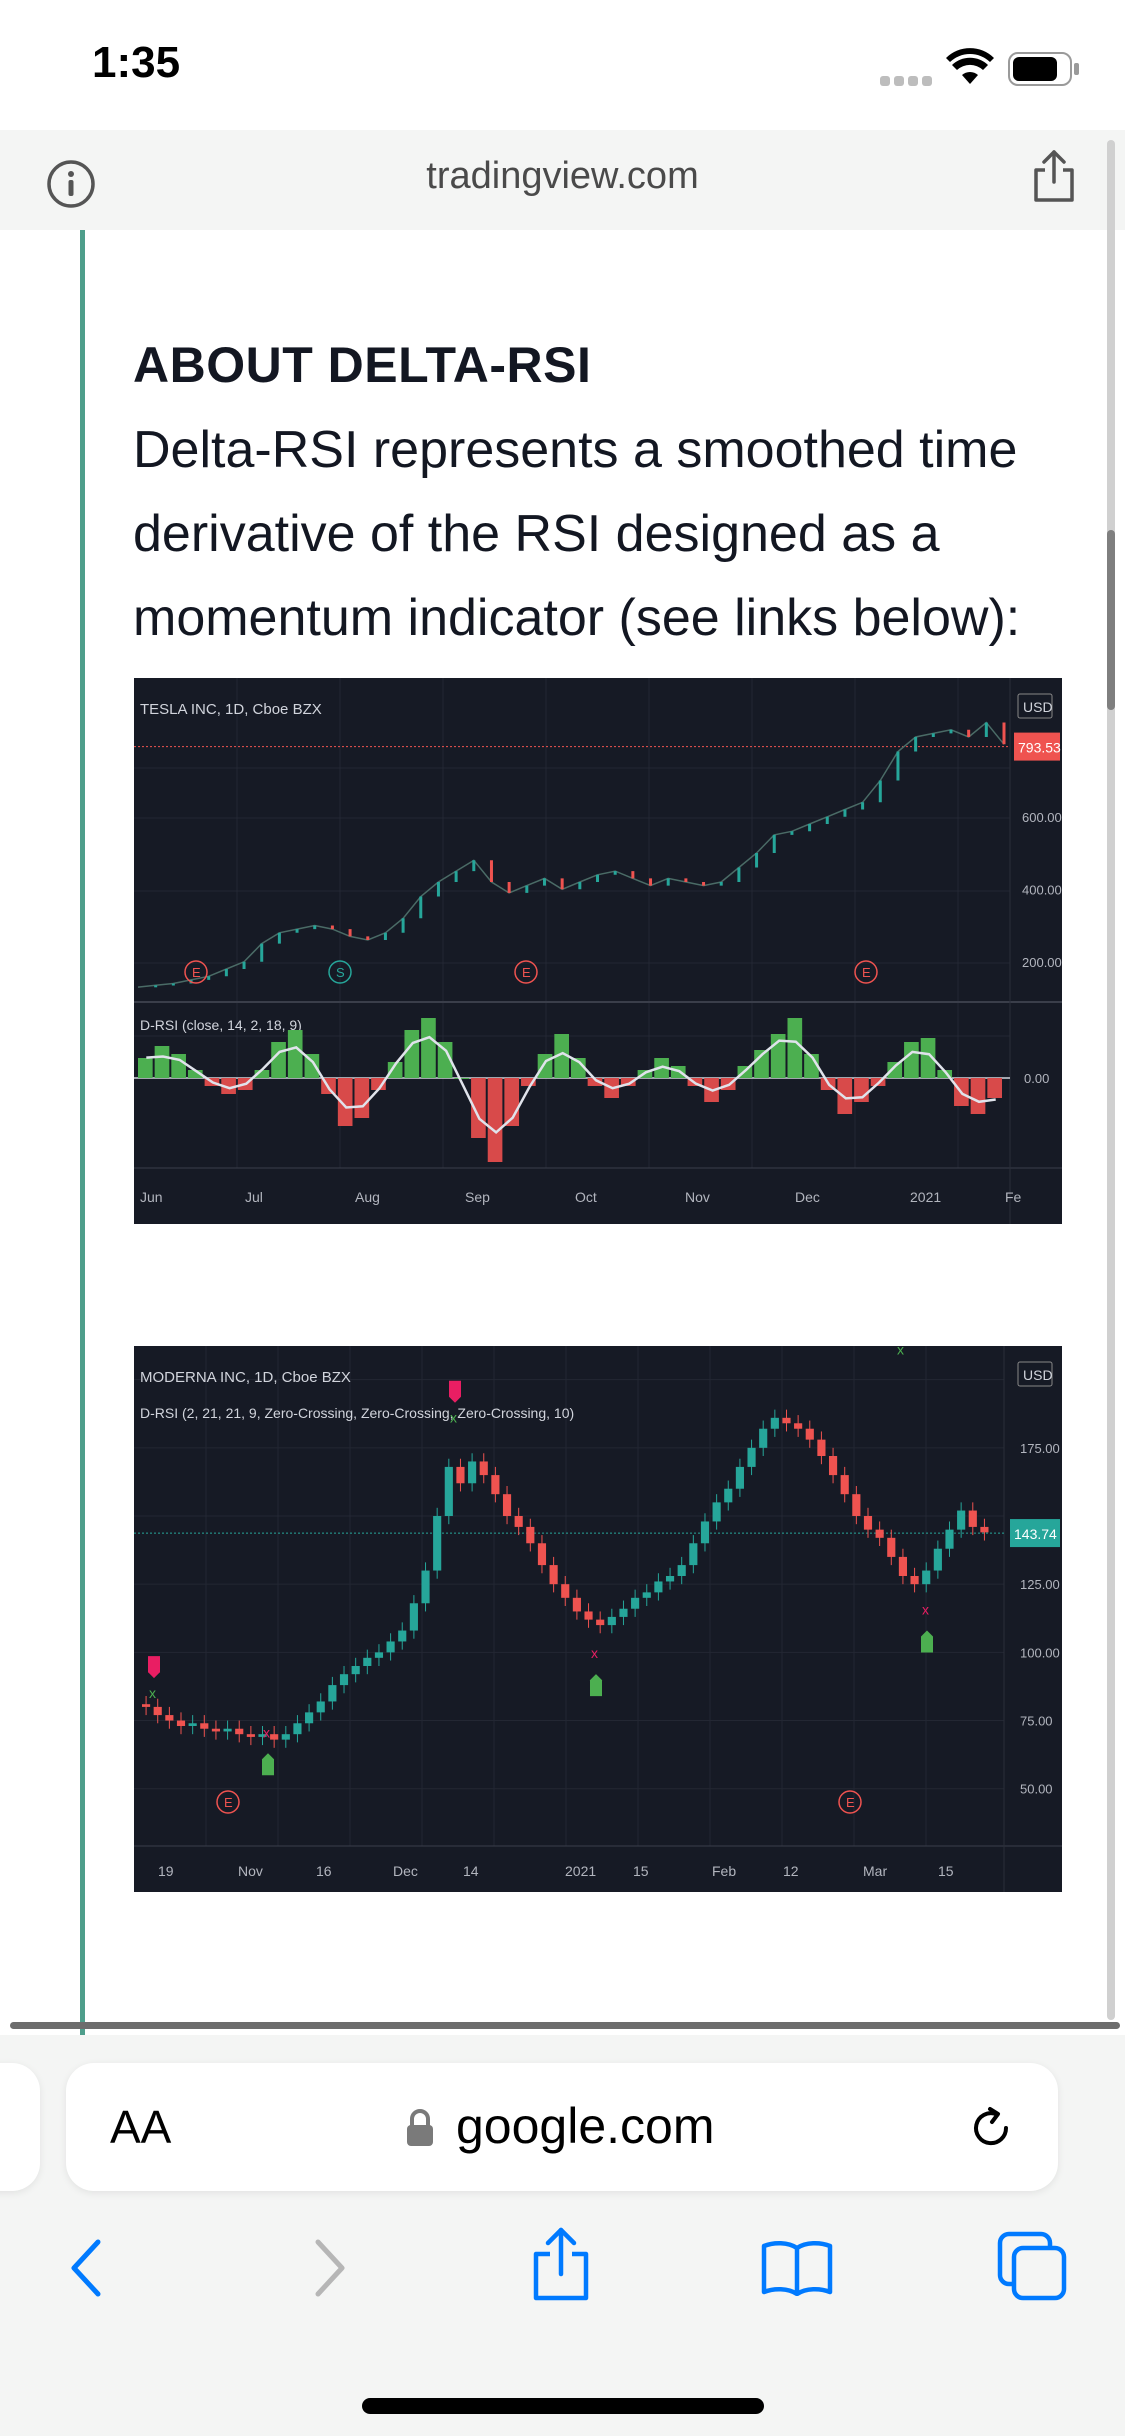  I want to click on signal-line, so click(571, 1085).